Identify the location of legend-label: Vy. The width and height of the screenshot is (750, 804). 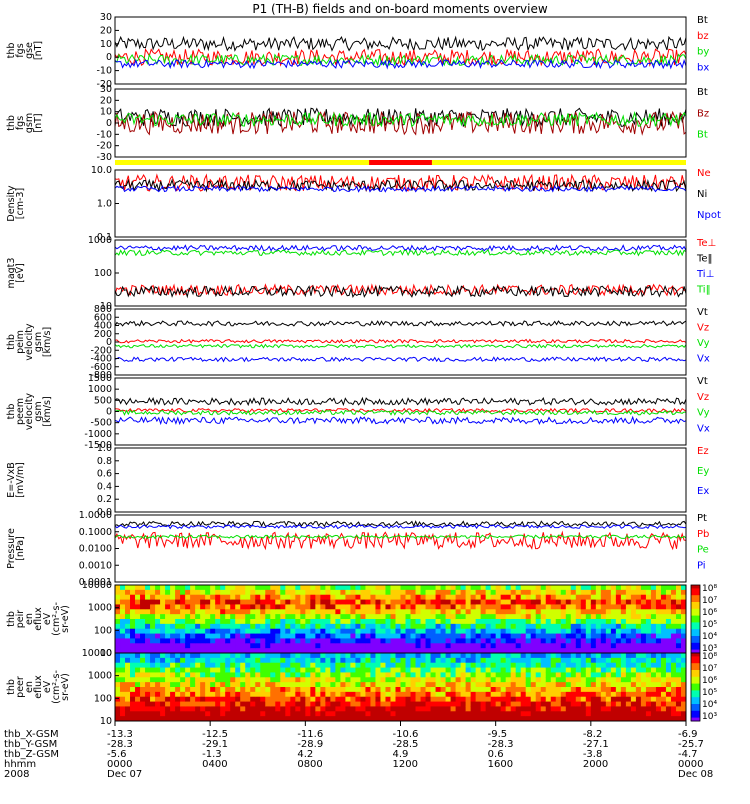
(703, 413).